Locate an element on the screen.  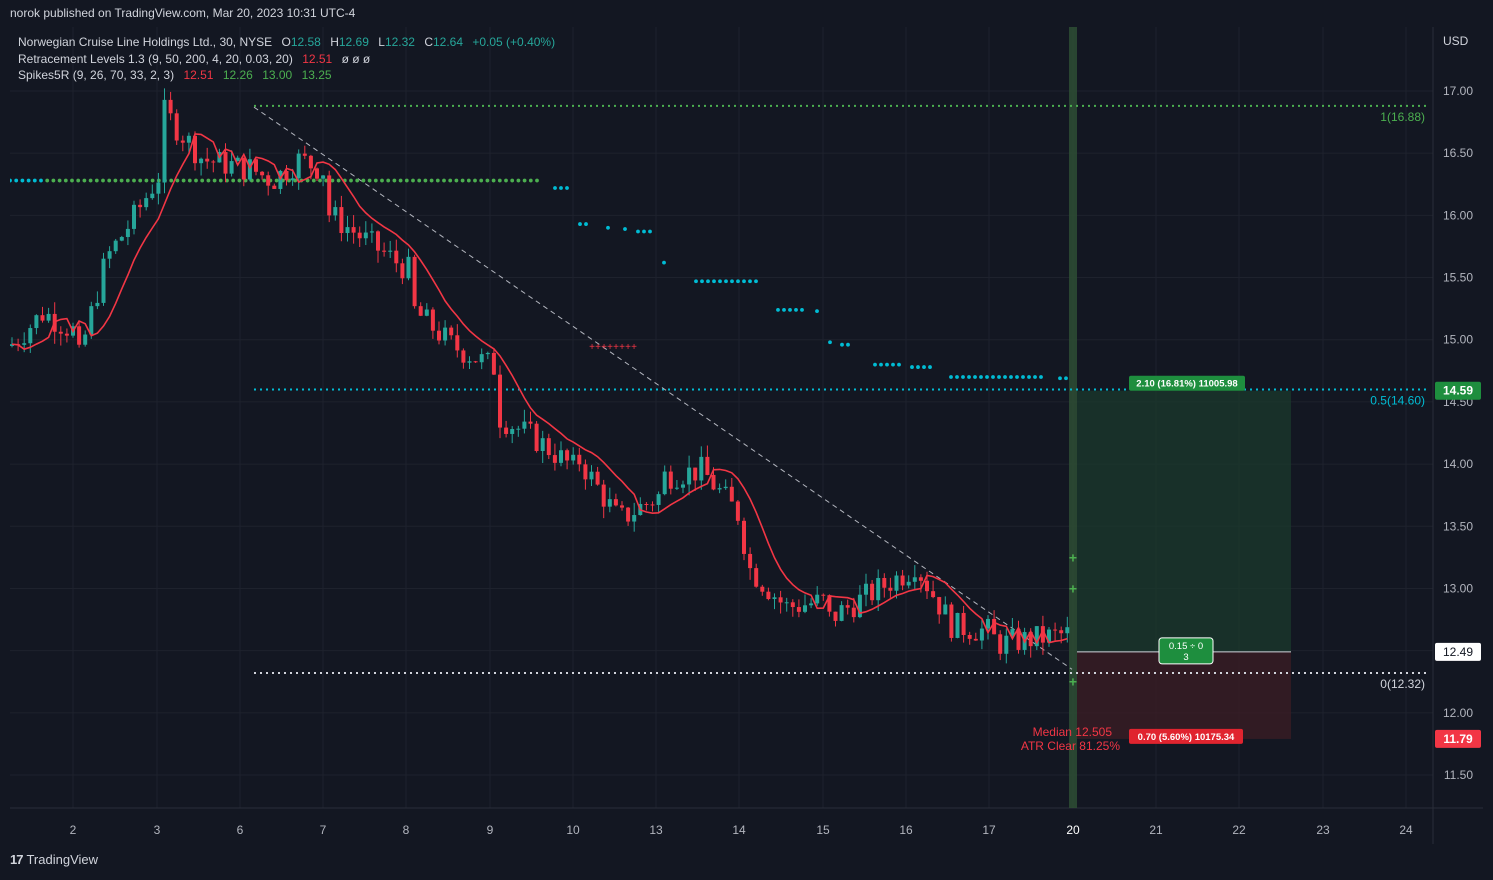
y-tick-label: 16.50 is located at coordinates (1458, 153).